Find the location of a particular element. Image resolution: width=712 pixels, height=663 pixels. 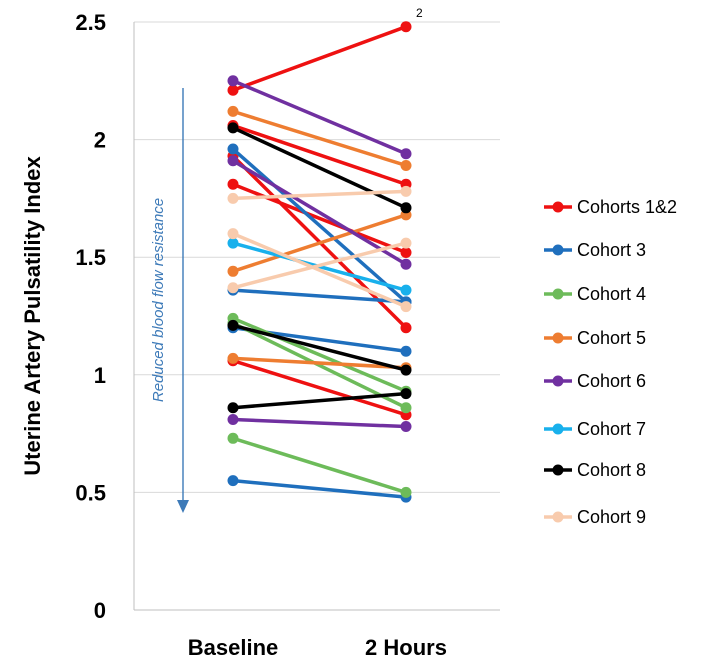

y-tick-label: 2 is located at coordinates (100, 140).